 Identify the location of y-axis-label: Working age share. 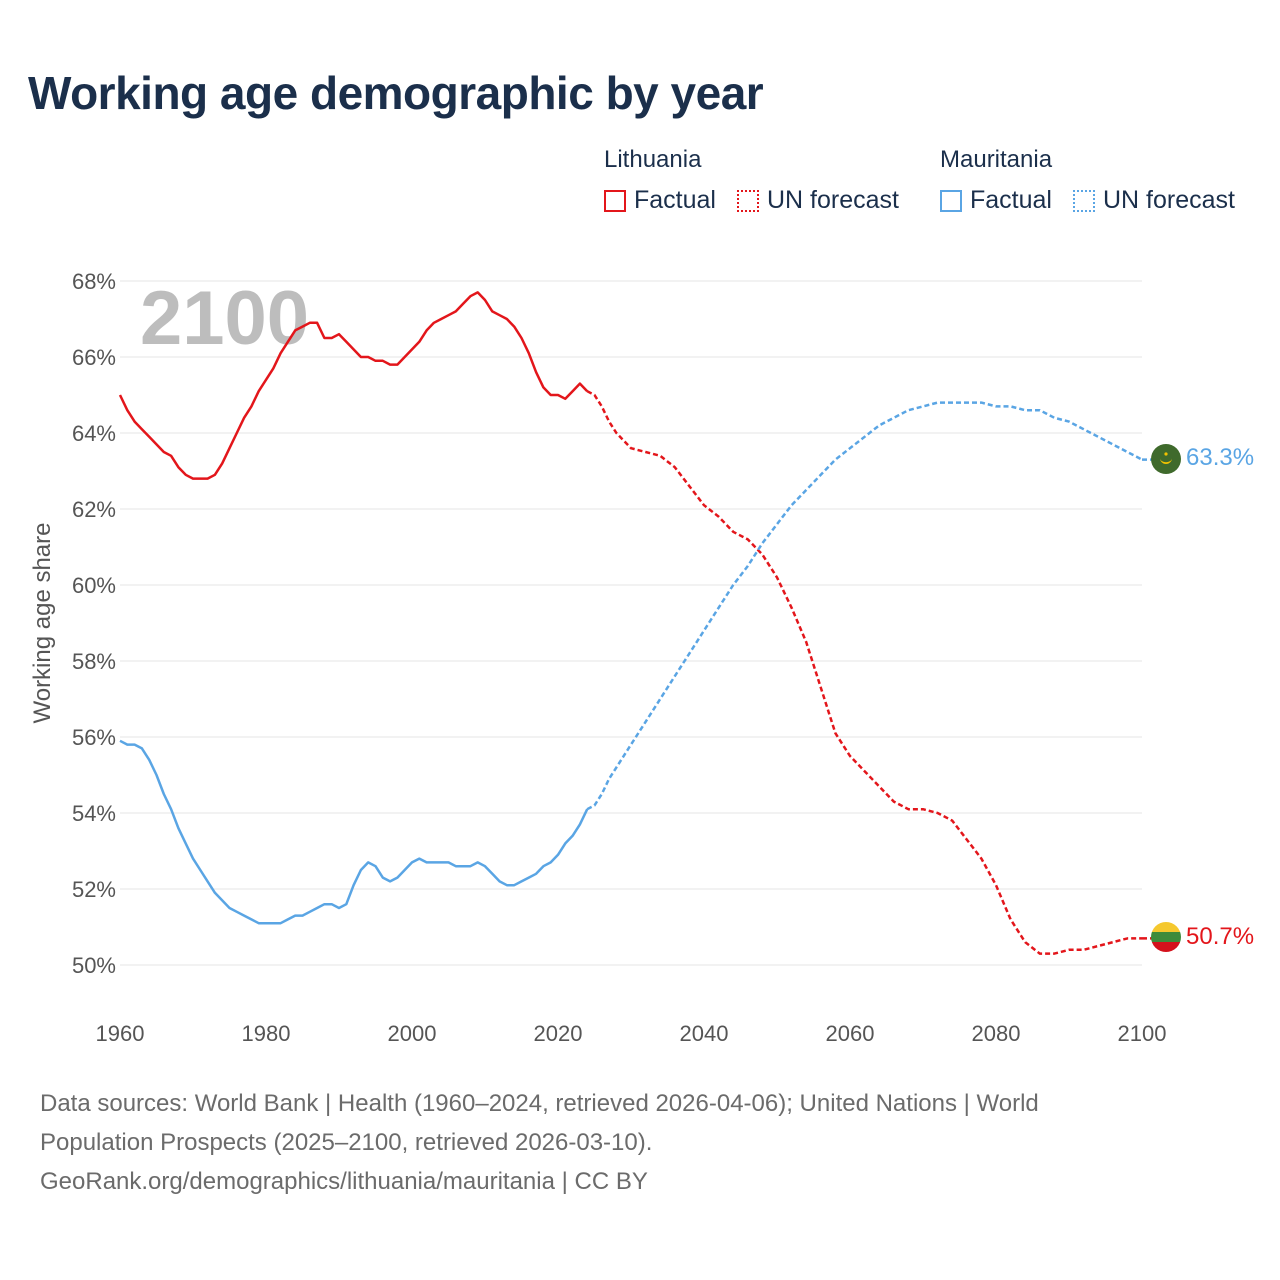
(42, 623).